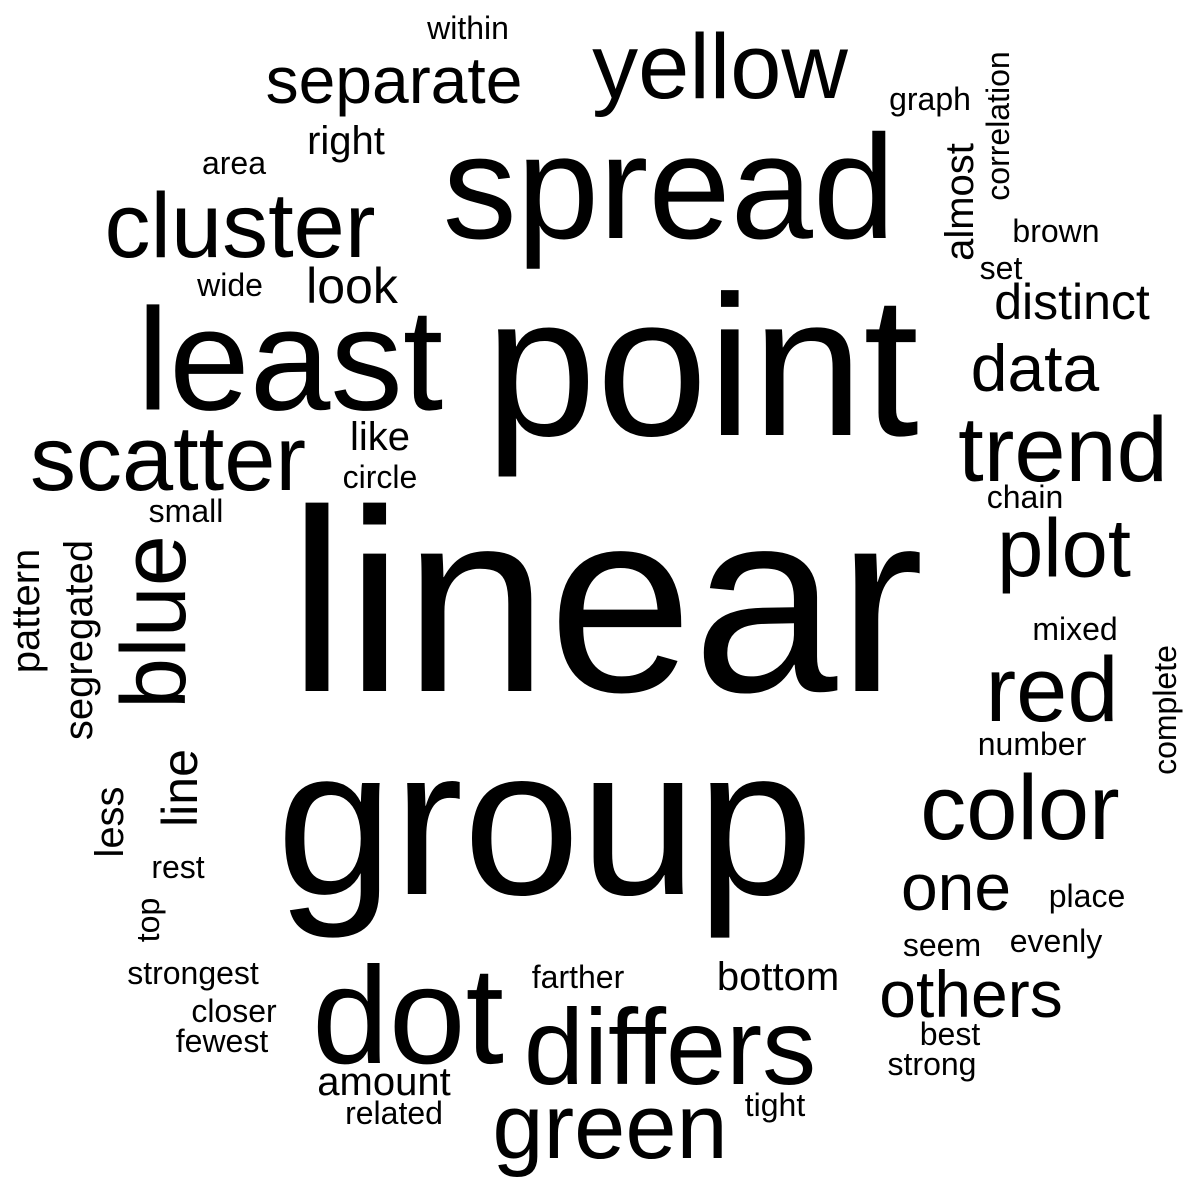  I want to click on word-differs: differs, so click(670, 1046).